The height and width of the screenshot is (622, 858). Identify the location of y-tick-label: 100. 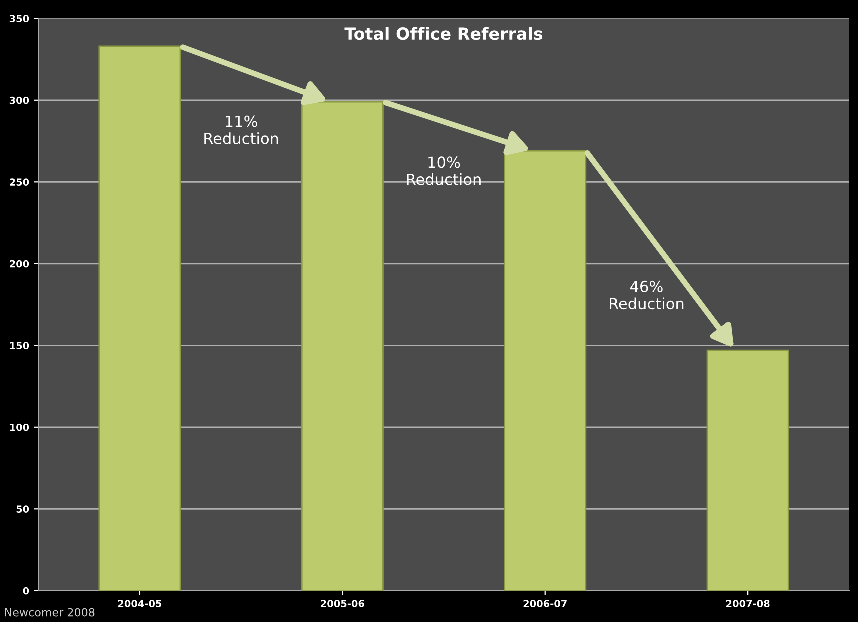
(20, 428).